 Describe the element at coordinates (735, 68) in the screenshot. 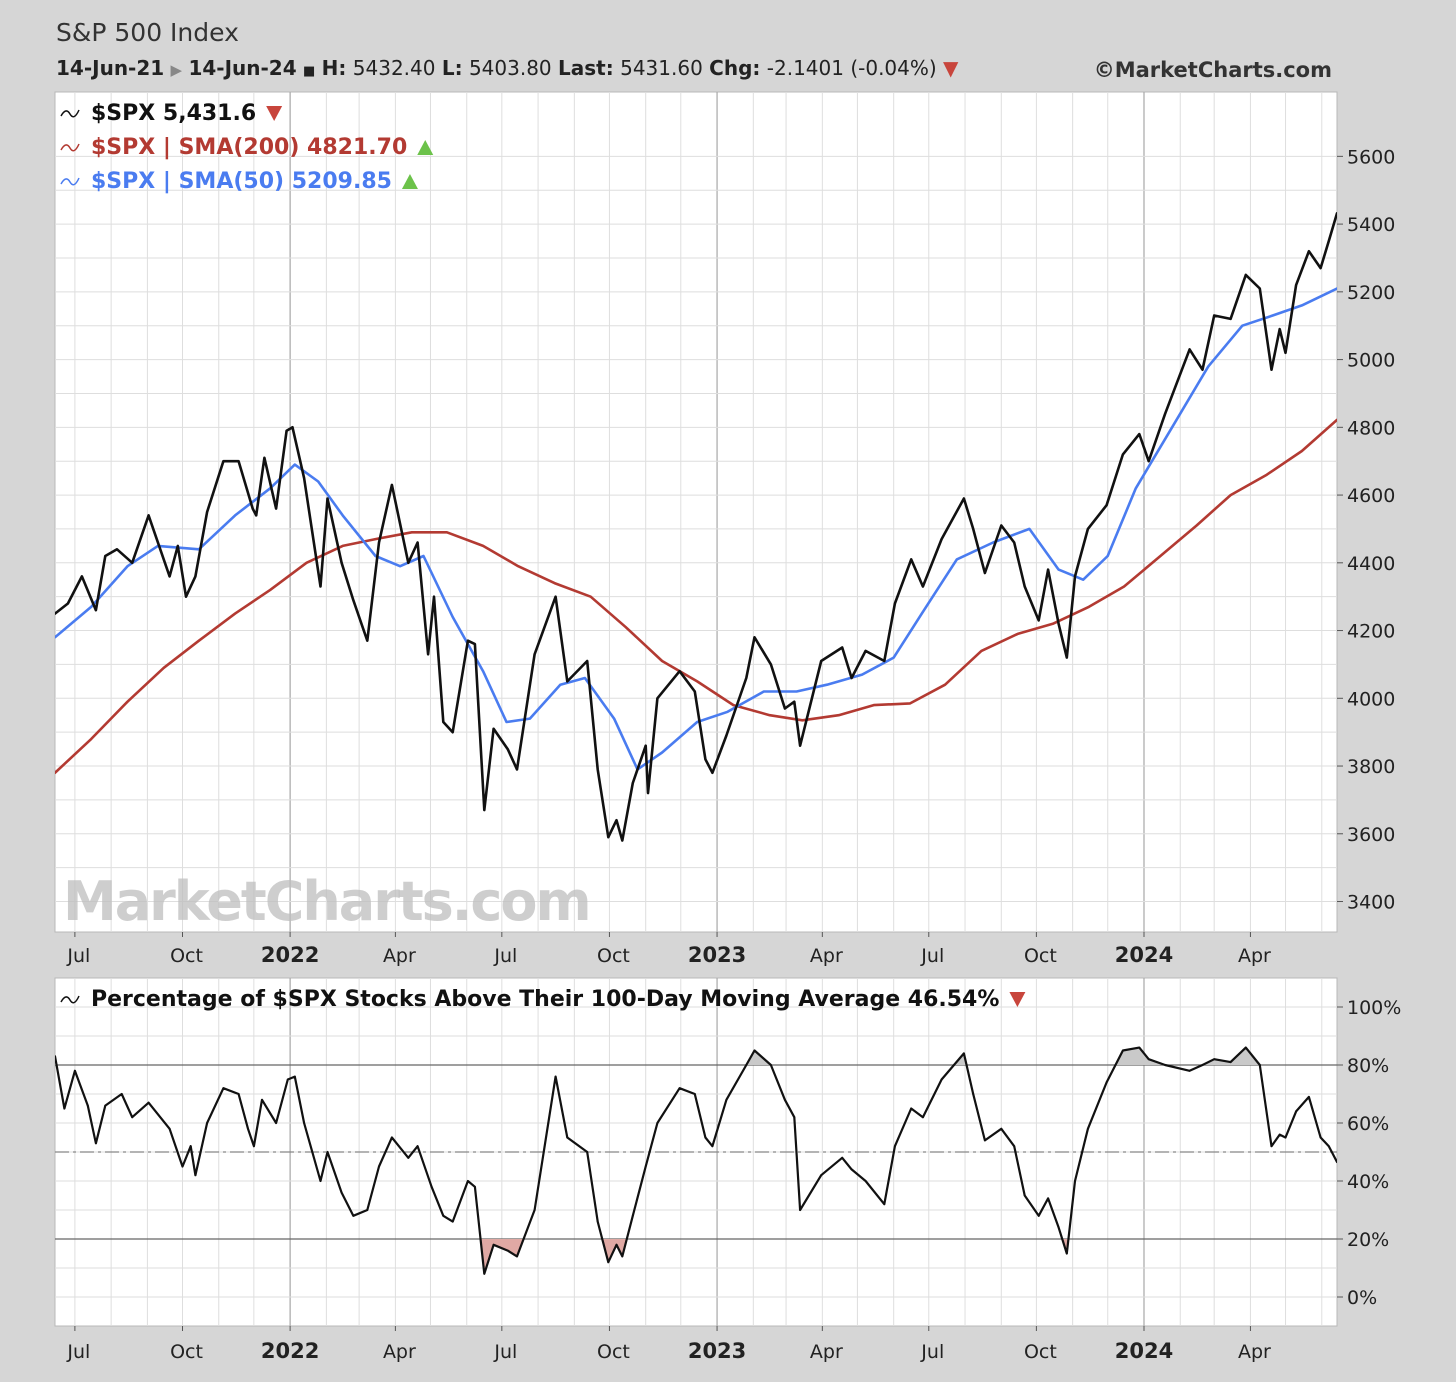

I see `chg-label: Chg:` at that location.